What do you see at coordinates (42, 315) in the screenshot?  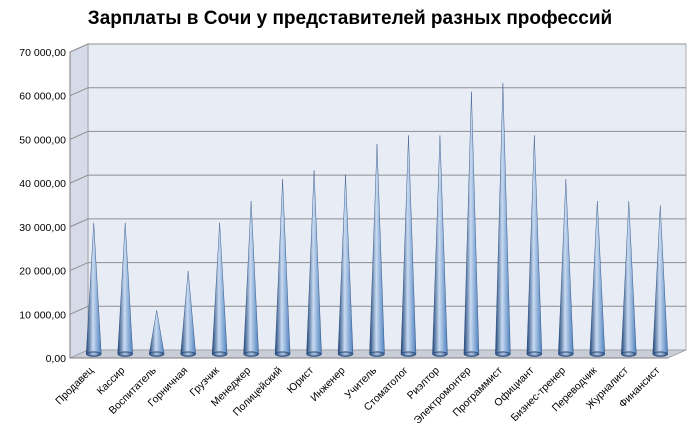 I see `y-tick-label: 10 000,00` at bounding box center [42, 315].